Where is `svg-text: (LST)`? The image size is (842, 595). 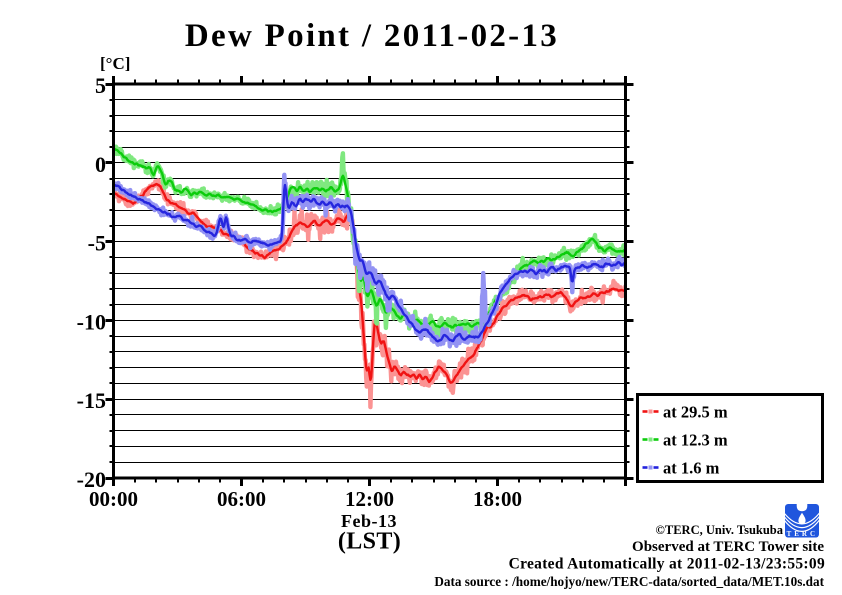
svg-text: (LST) is located at coordinates (369, 542).